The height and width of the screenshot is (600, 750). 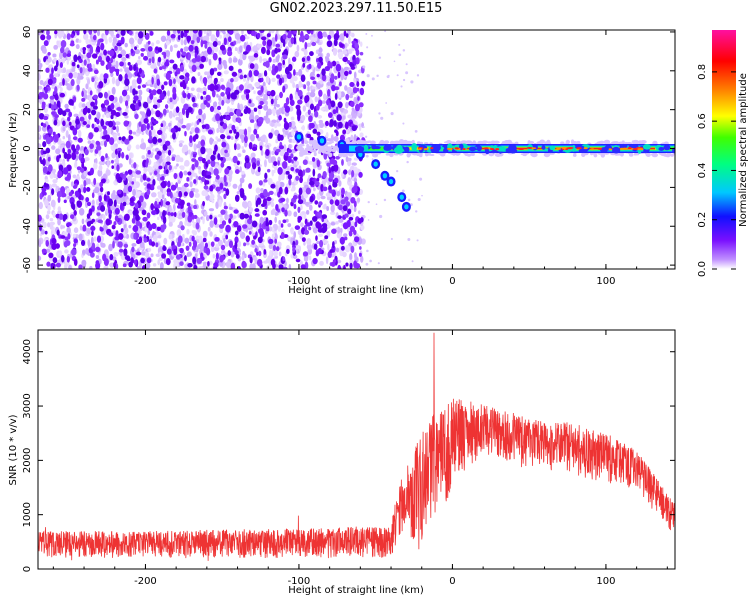 I want to click on ridge-blob, so click(x=386, y=148).